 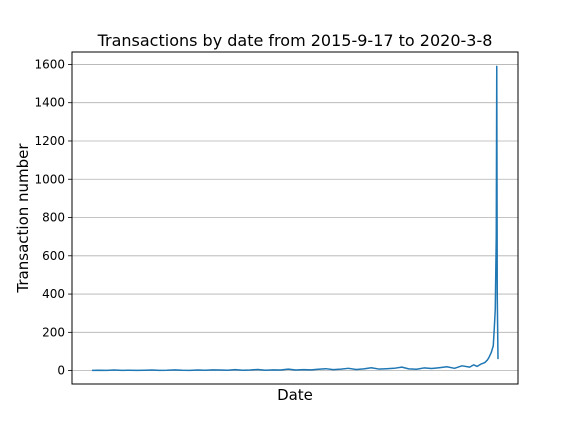 I want to click on y-tick-label: 400, so click(x=53, y=294).